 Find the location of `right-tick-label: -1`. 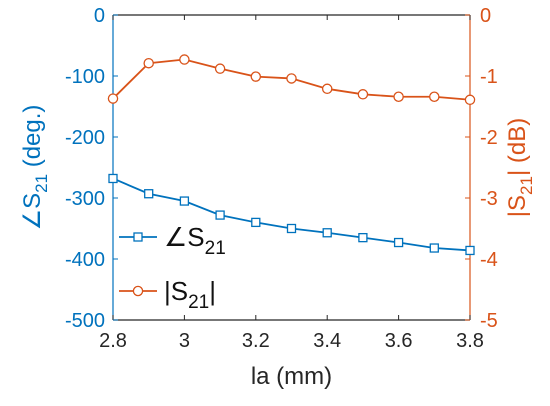

right-tick-label: -1 is located at coordinates (489, 77).